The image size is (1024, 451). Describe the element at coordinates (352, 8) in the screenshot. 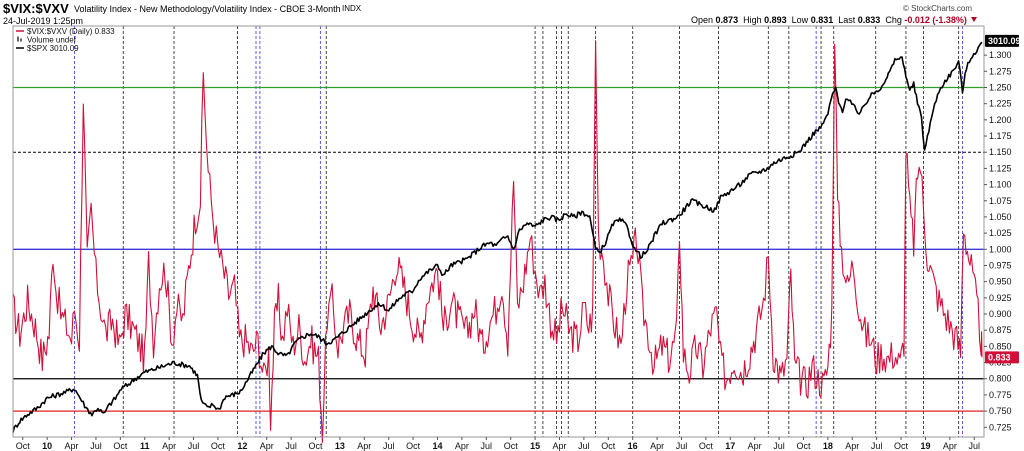

I see `exchange-label: INDX` at that location.